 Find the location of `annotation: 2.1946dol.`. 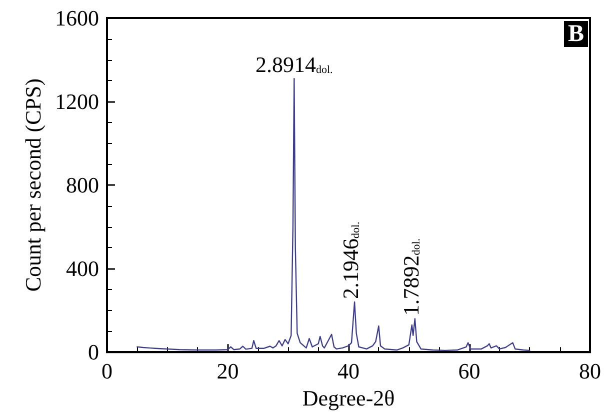

annotation: 2.1946dol. is located at coordinates (351, 260).